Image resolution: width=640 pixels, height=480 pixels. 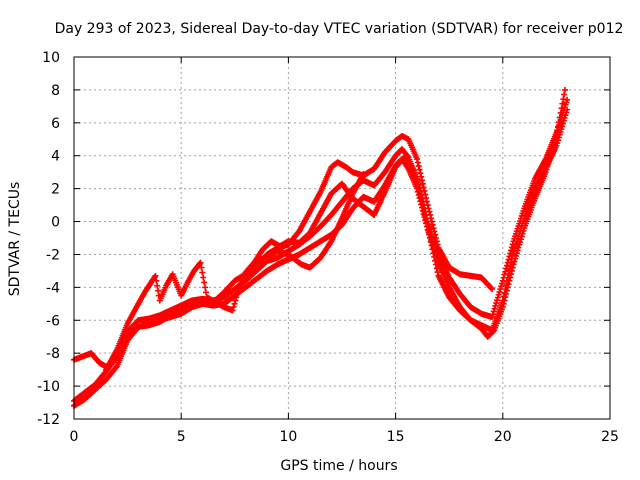 I want to click on x-axis-label: GPS time / hours, so click(x=338, y=466).